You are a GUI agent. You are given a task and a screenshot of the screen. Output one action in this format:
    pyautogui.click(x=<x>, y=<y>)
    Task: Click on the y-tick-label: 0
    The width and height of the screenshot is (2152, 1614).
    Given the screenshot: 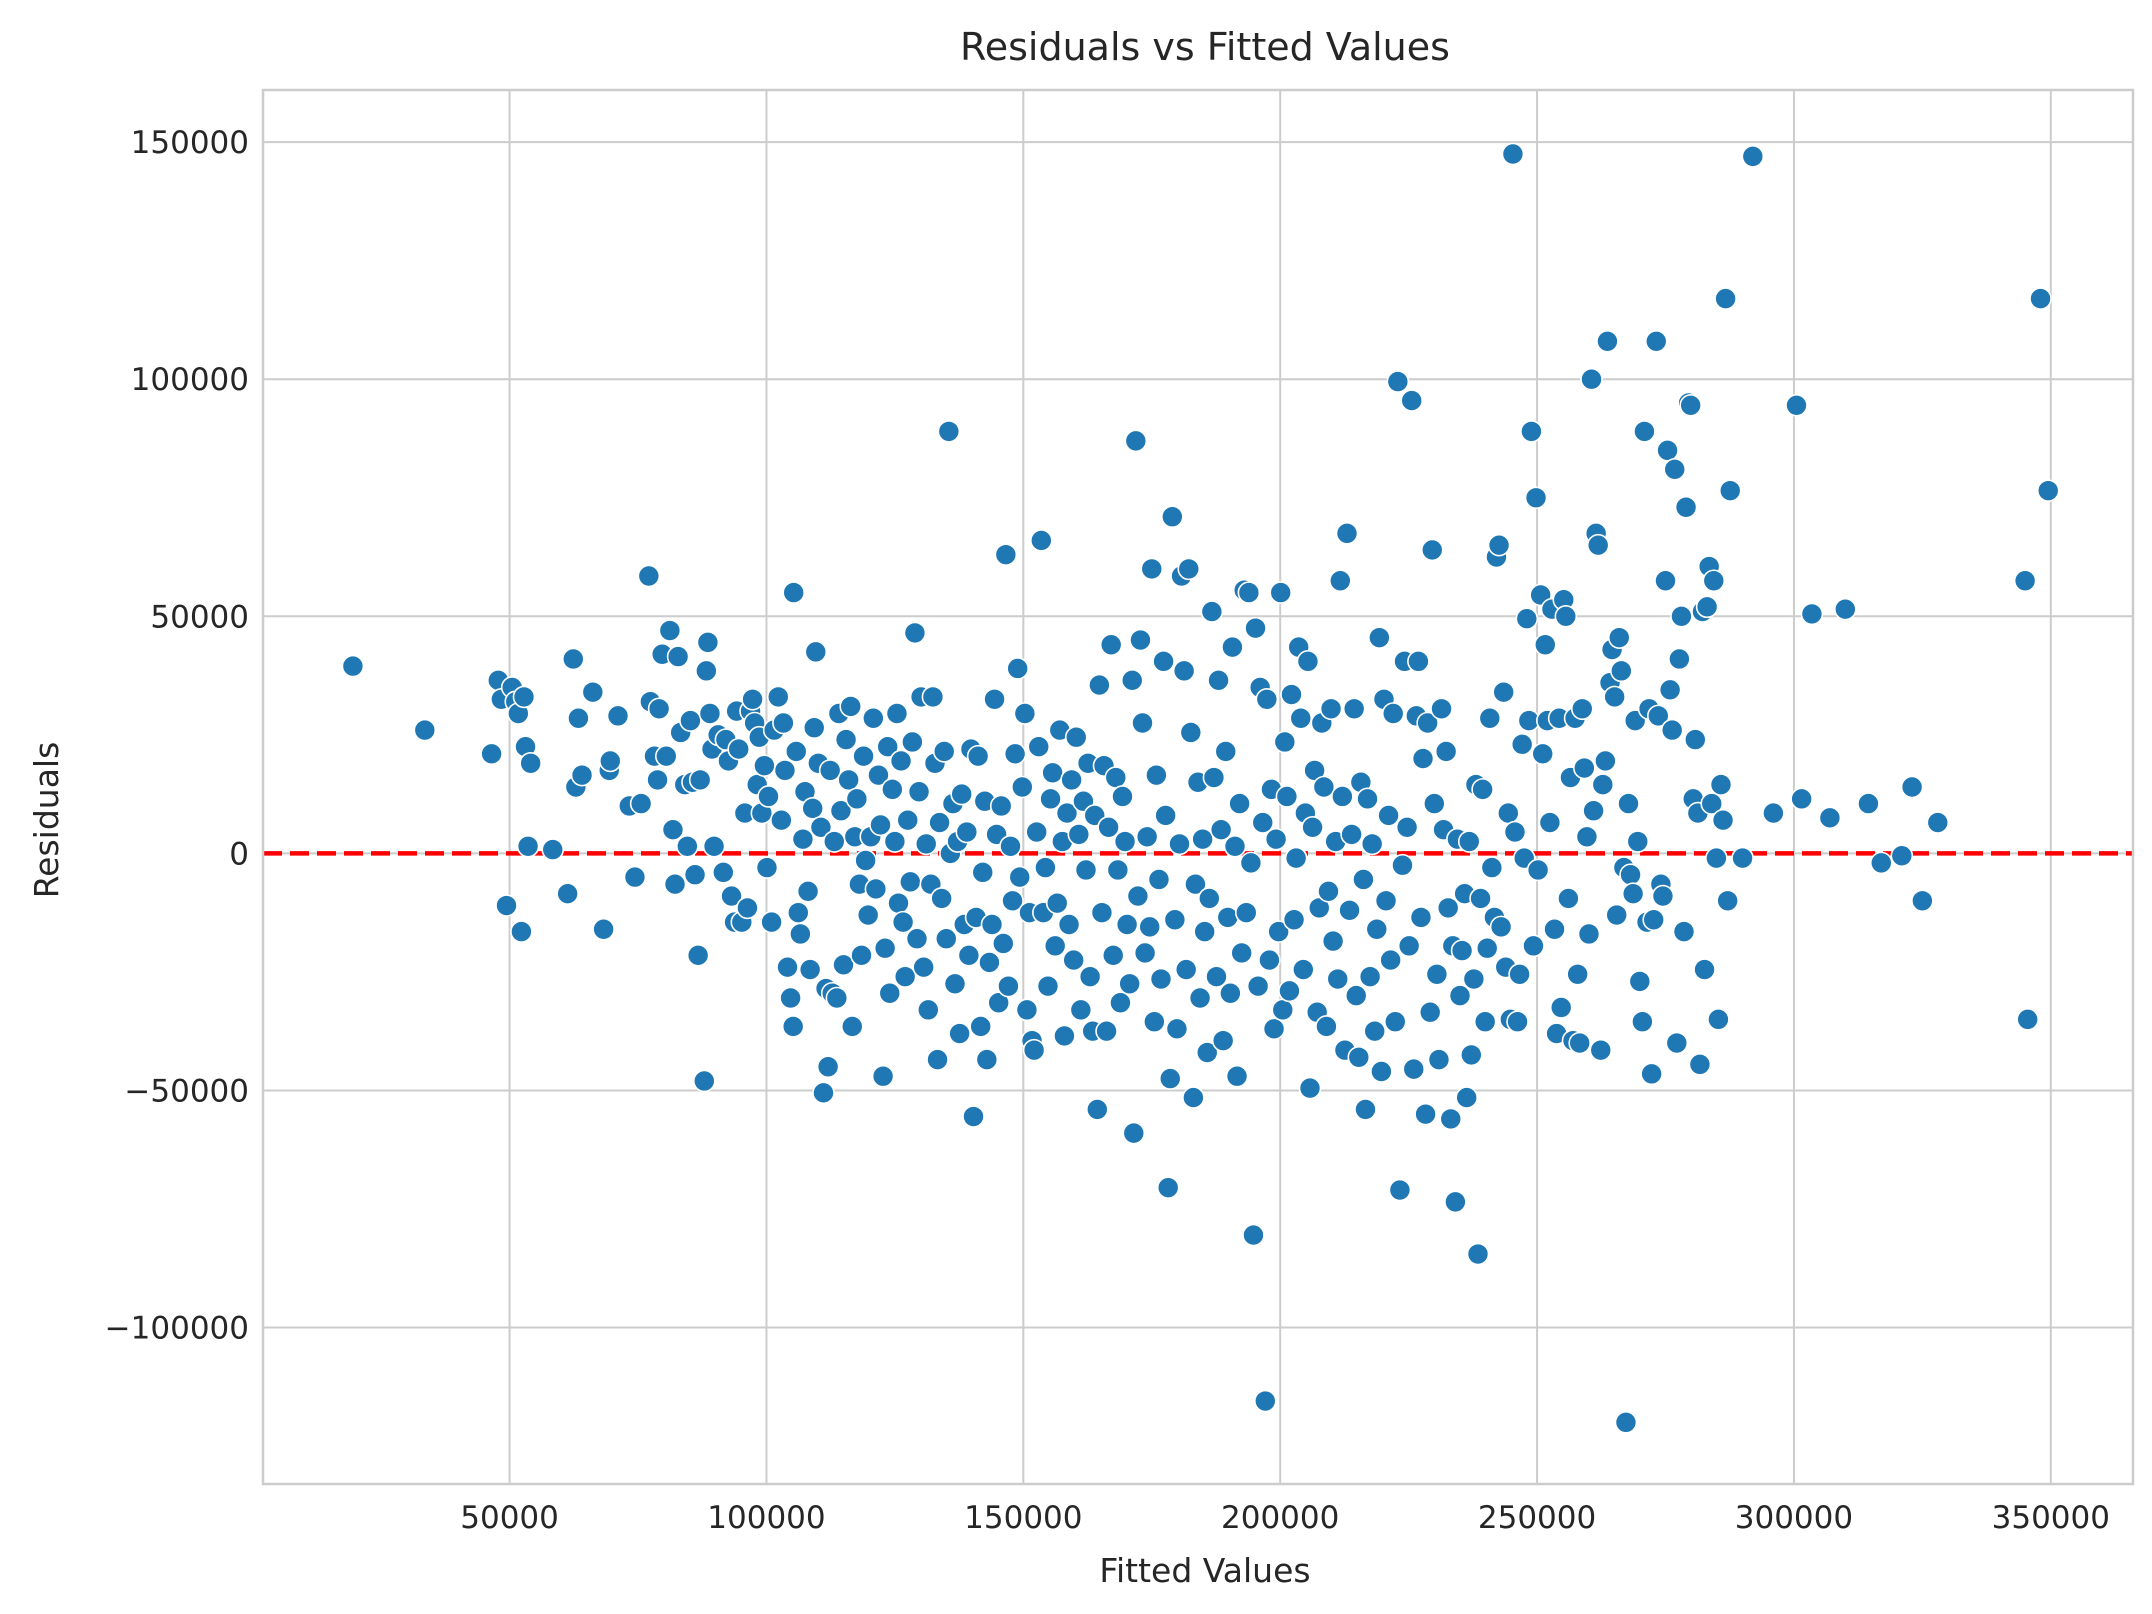 What is the action you would take?
    pyautogui.click(x=239, y=854)
    